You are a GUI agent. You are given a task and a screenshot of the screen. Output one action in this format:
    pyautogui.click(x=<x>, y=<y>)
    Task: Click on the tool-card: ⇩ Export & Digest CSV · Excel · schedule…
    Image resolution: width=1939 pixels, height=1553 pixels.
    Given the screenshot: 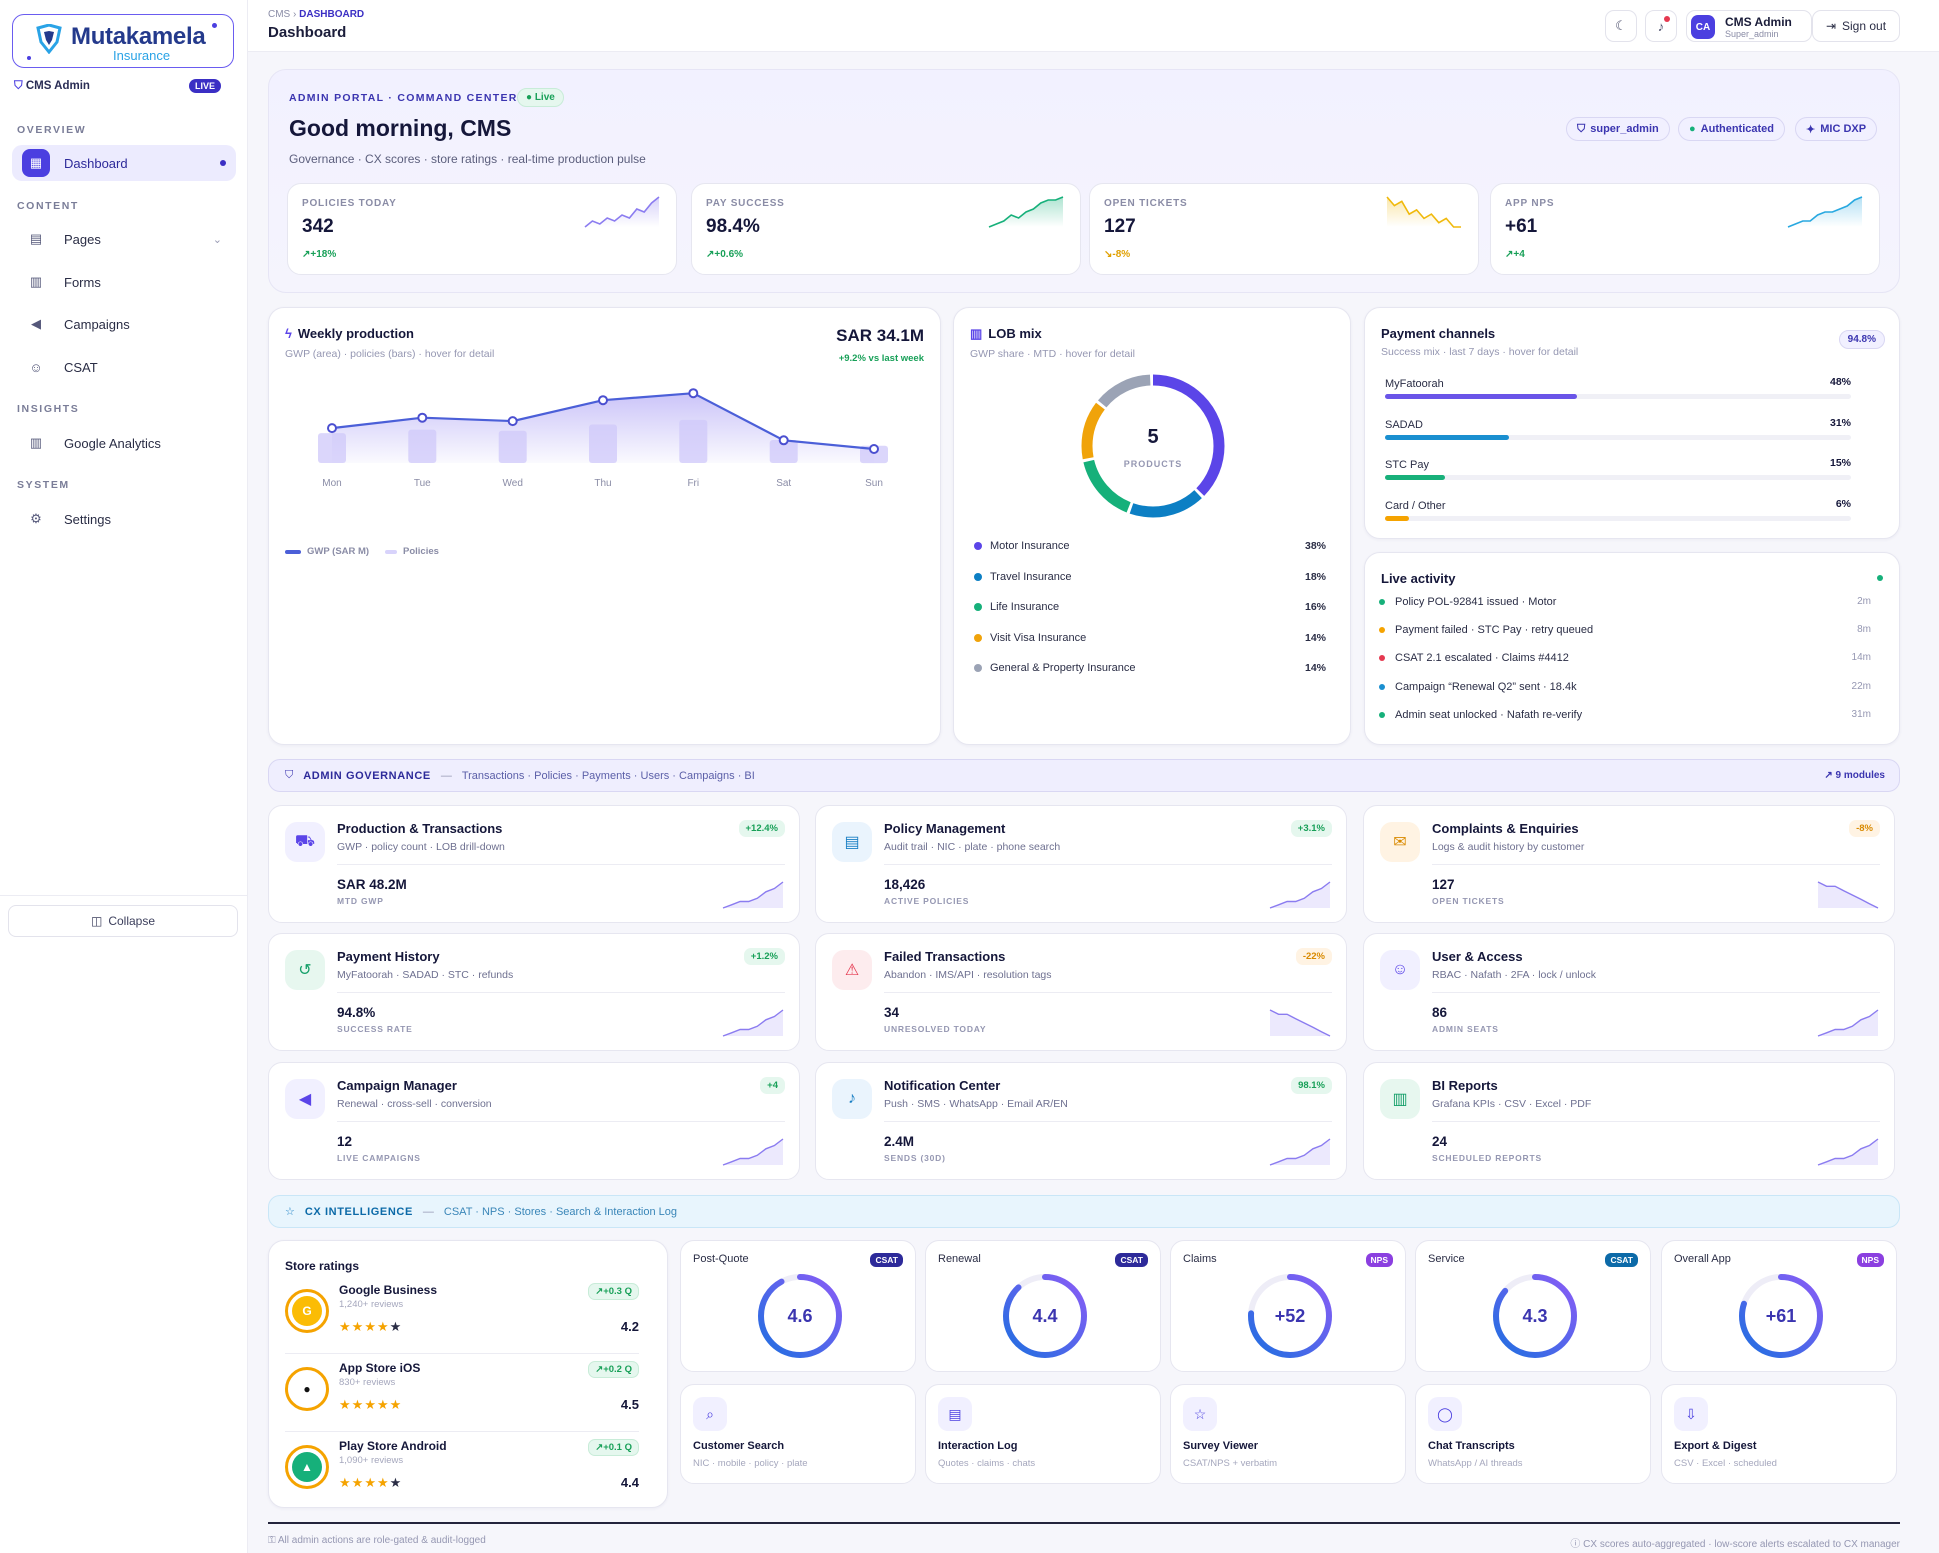 What is the action you would take?
    pyautogui.click(x=1779, y=1434)
    